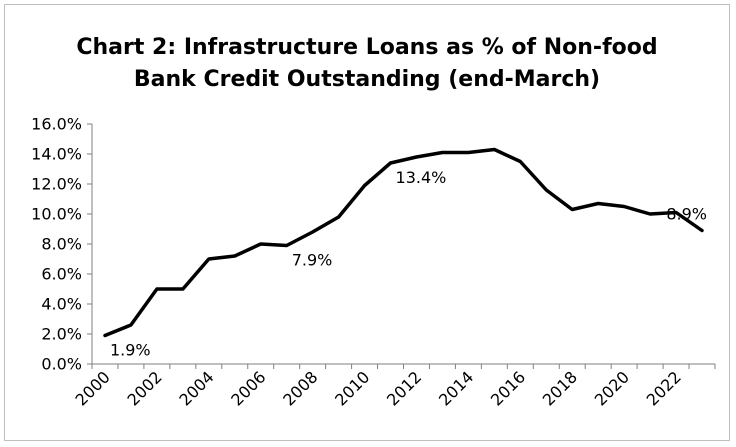 The height and width of the screenshot is (447, 736). What do you see at coordinates (61, 364) in the screenshot?
I see `y-tick-label: 0.0%` at bounding box center [61, 364].